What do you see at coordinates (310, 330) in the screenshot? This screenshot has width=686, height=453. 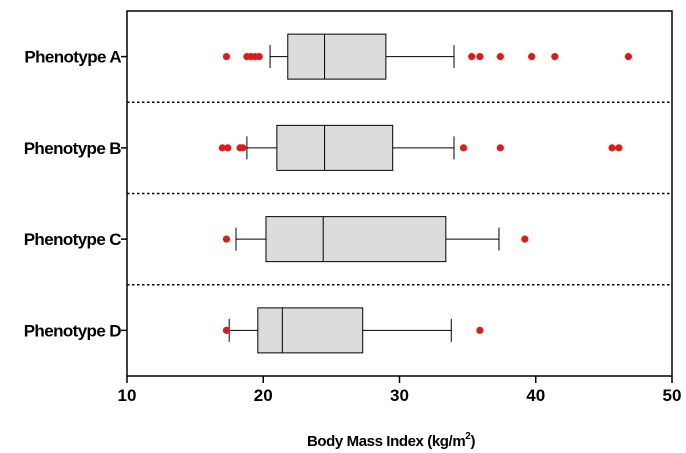 I see `iqr-box-phenotype-d` at bounding box center [310, 330].